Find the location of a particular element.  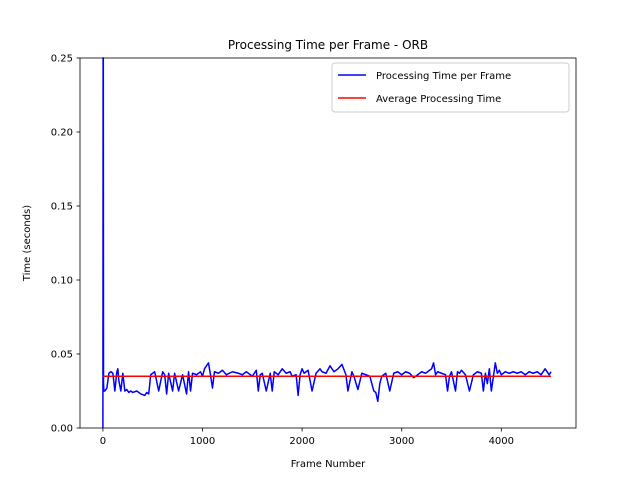

y-axis-title: Time (seconds) is located at coordinates (27, 243).